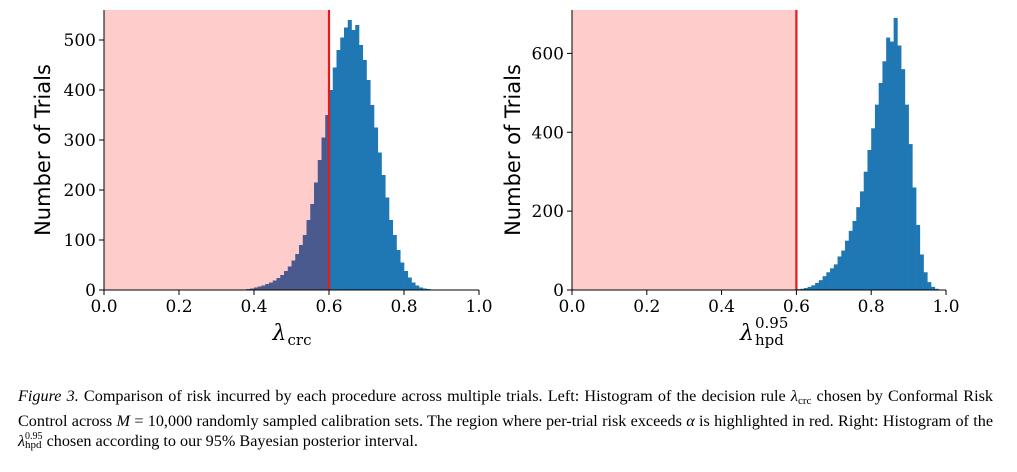 This screenshot has height=472, width=1017. I want to click on x-axis-title-subscript: hpd, so click(769, 340).